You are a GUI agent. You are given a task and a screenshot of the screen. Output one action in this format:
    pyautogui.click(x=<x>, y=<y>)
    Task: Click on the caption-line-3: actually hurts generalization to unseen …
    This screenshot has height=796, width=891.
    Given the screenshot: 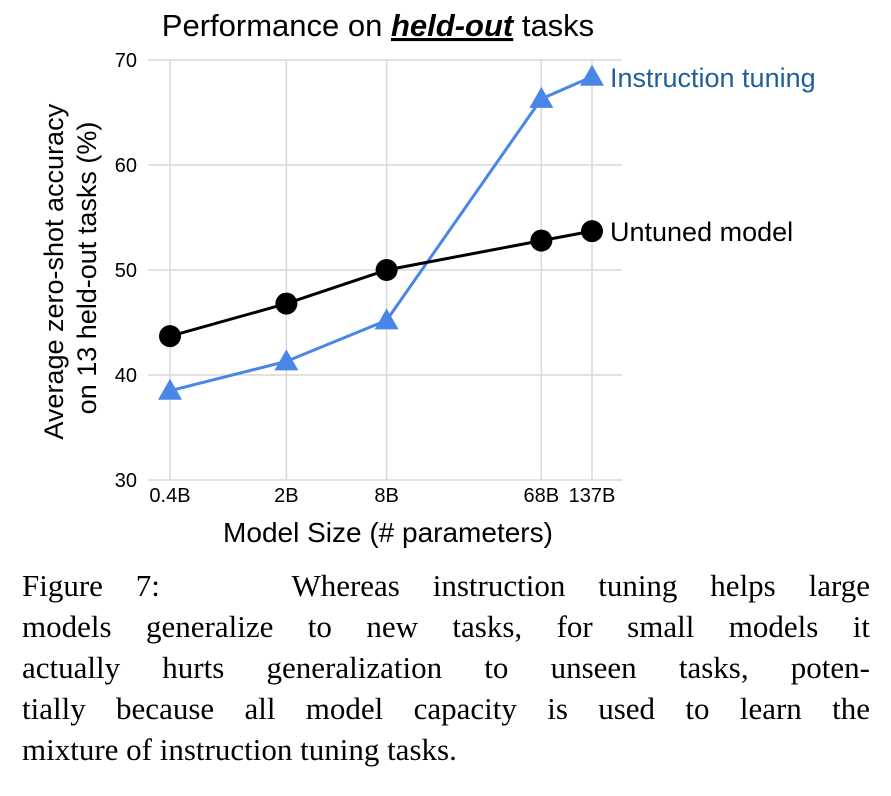 What is the action you would take?
    pyautogui.click(x=446, y=667)
    